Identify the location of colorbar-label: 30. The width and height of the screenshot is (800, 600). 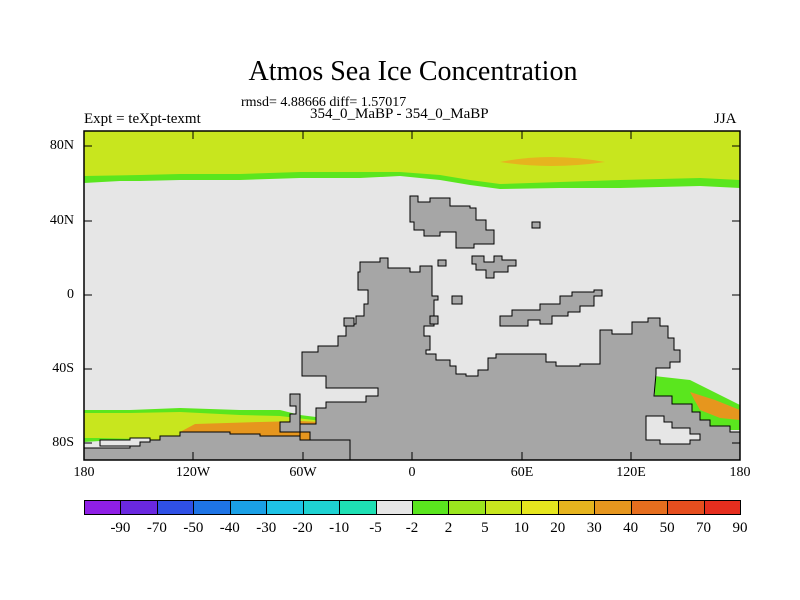
(594, 528).